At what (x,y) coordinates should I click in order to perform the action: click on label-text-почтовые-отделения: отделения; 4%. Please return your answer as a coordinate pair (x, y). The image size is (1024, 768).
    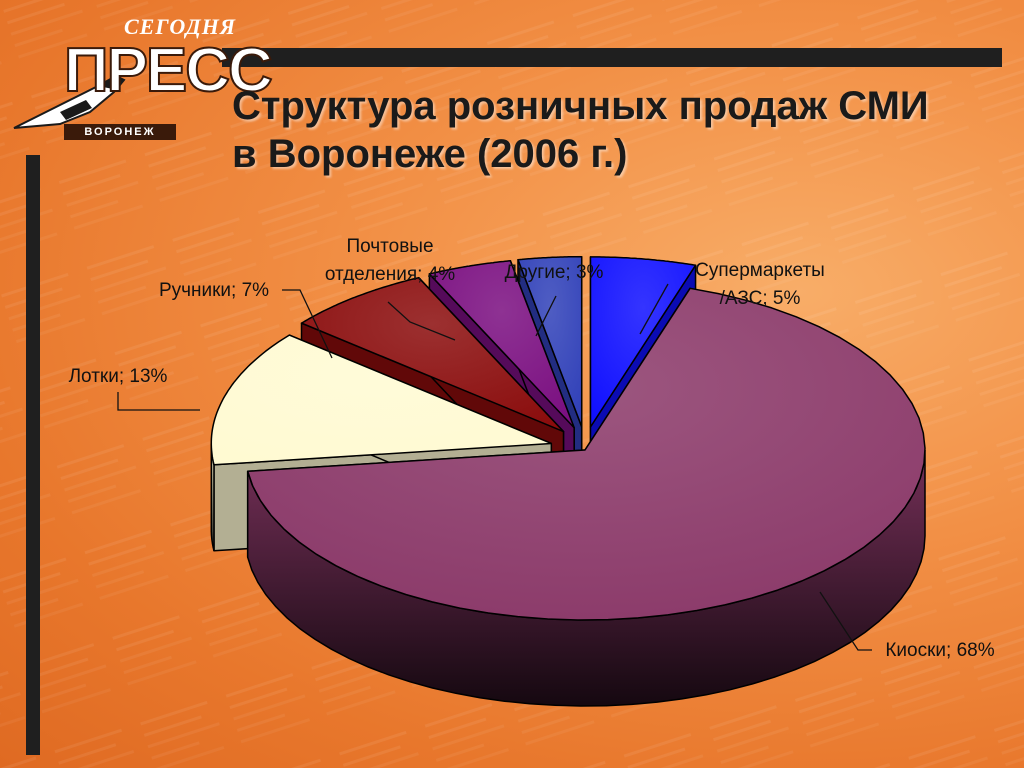
    Looking at the image, I should click on (390, 274).